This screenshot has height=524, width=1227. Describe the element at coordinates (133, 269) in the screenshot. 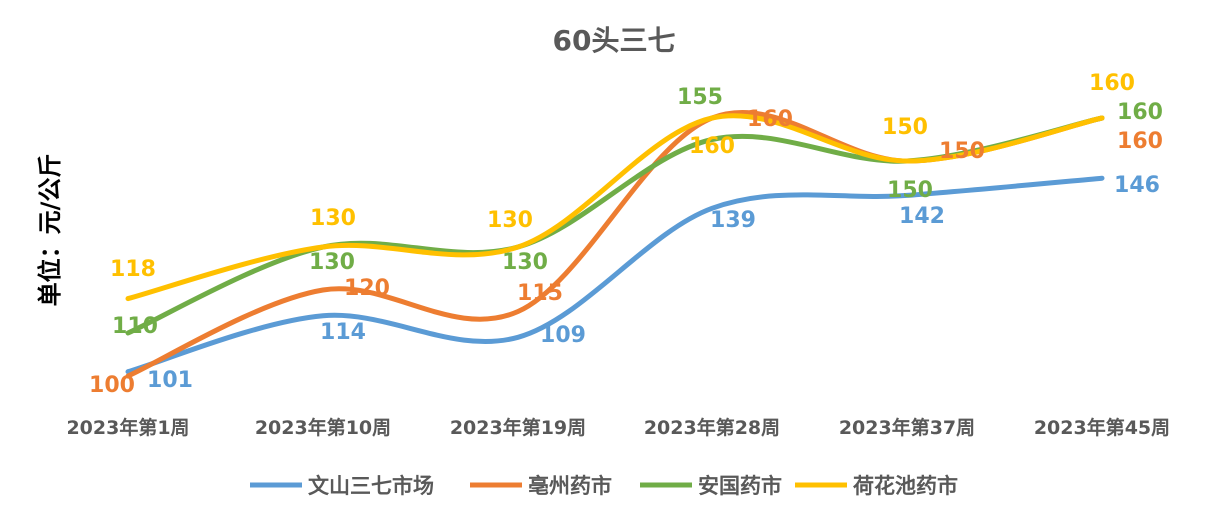

I see `data-label: 118` at that location.